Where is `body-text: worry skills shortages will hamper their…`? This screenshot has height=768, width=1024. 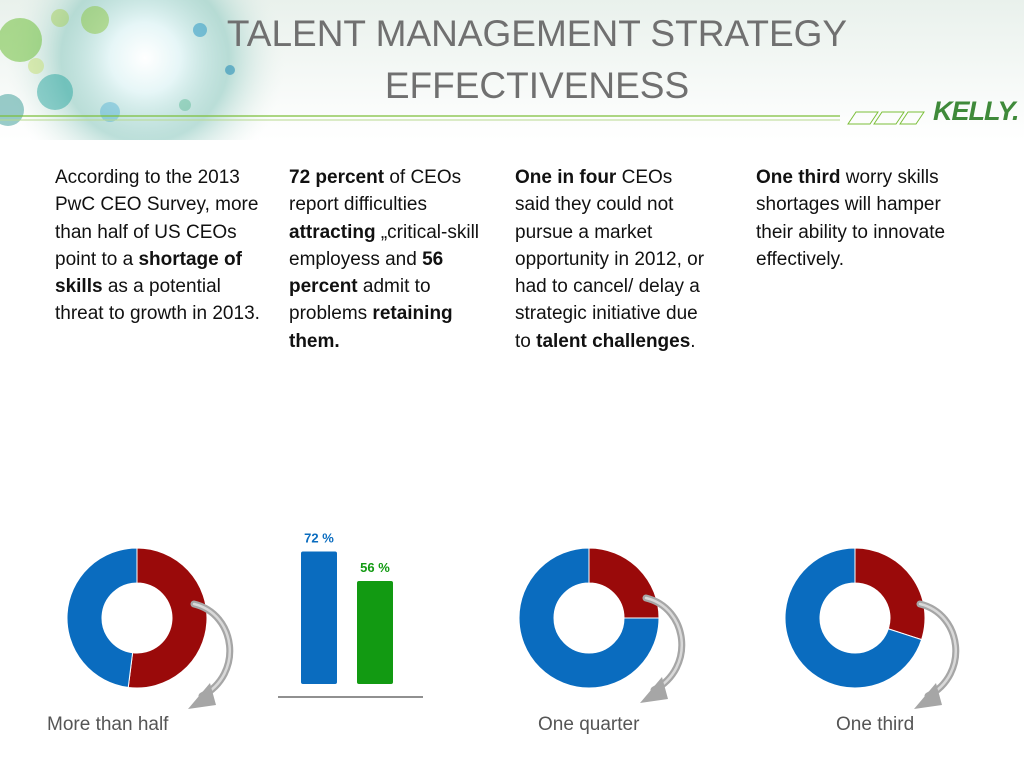 body-text: worry skills shortages will hamper their… is located at coordinates (851, 218).